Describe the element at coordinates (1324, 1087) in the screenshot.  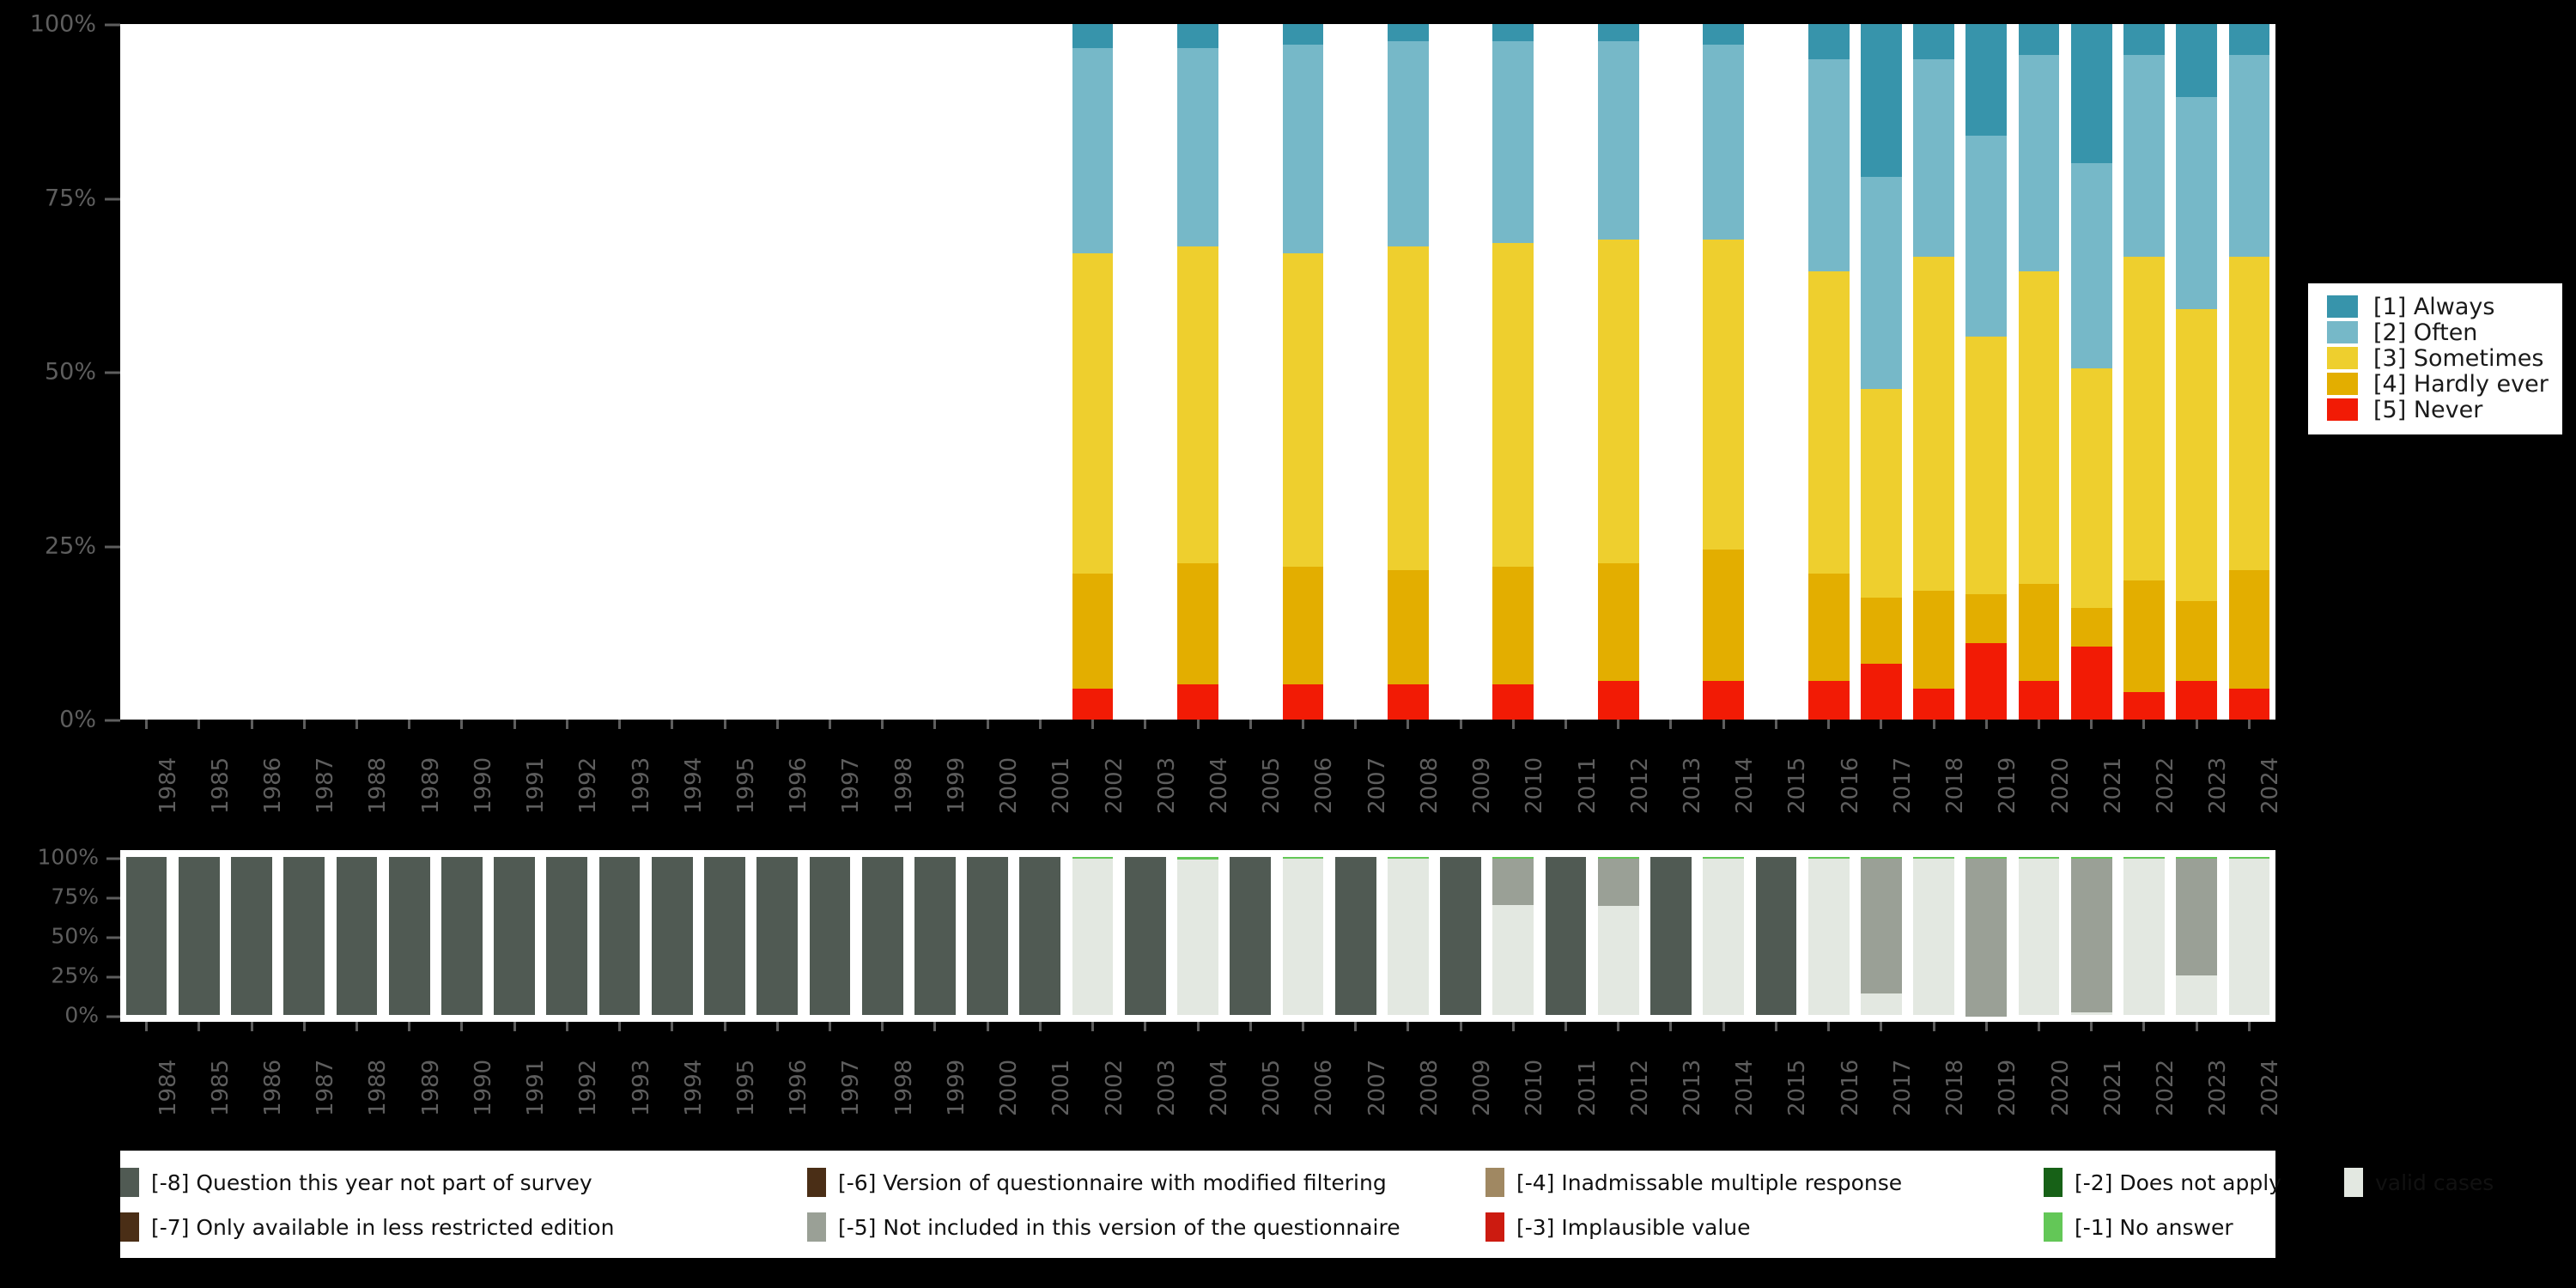
I see `availability-x-tick-label: 2006` at that location.